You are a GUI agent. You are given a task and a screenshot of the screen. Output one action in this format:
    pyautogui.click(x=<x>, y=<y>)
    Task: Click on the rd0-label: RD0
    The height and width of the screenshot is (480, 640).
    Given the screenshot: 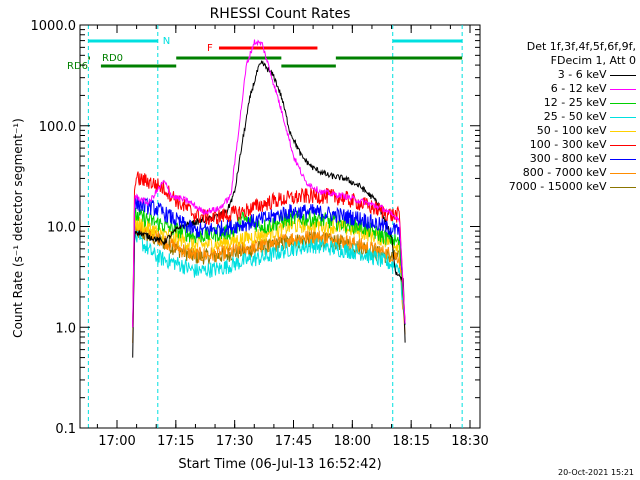 What is the action you would take?
    pyautogui.click(x=112, y=58)
    